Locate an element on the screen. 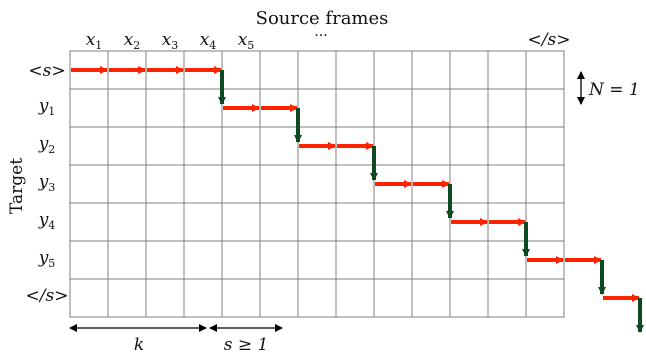  source-label-x5: x5 is located at coordinates (246, 41).